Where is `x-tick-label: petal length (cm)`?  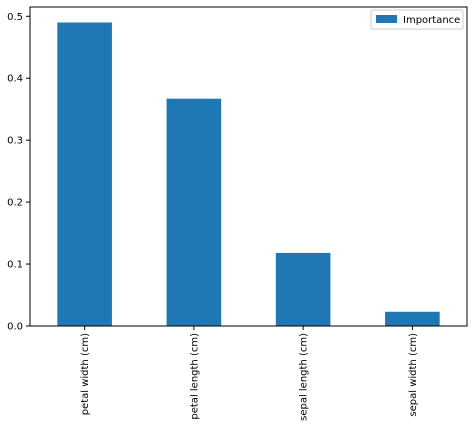 x-tick-label: petal length (cm) is located at coordinates (194, 376).